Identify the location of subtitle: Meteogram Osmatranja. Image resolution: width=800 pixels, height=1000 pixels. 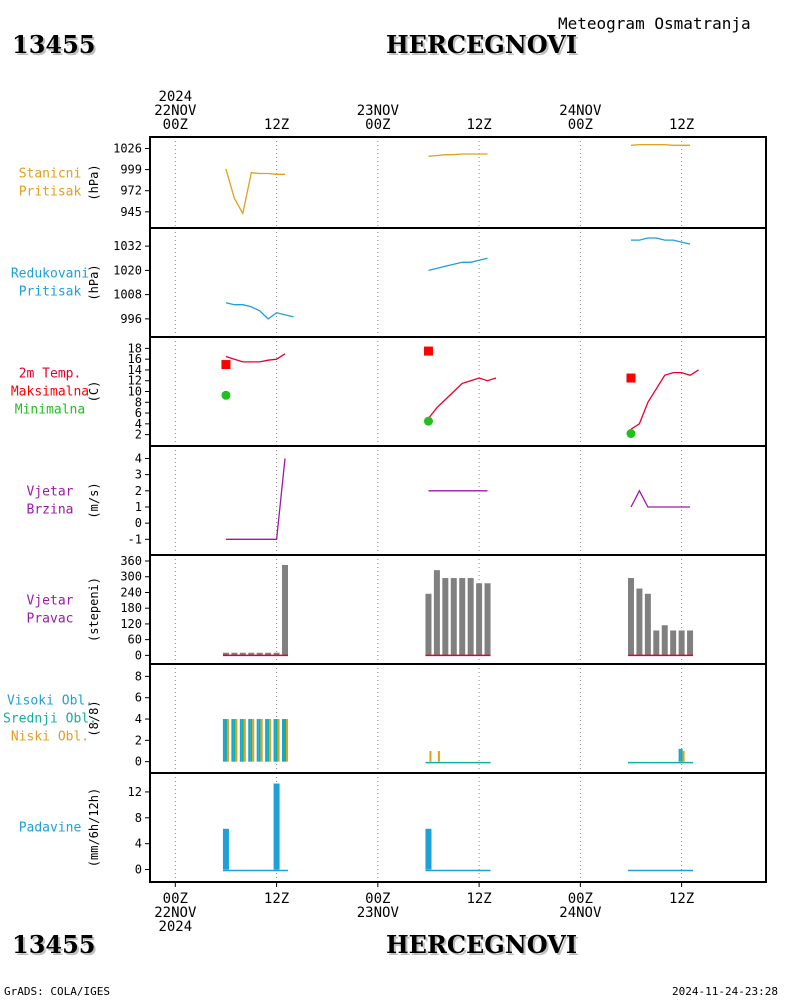
(654, 23).